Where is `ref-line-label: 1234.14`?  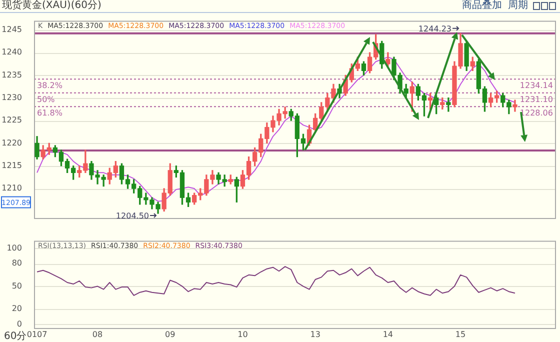 ref-line-label: 1234.14 is located at coordinates (536, 85).